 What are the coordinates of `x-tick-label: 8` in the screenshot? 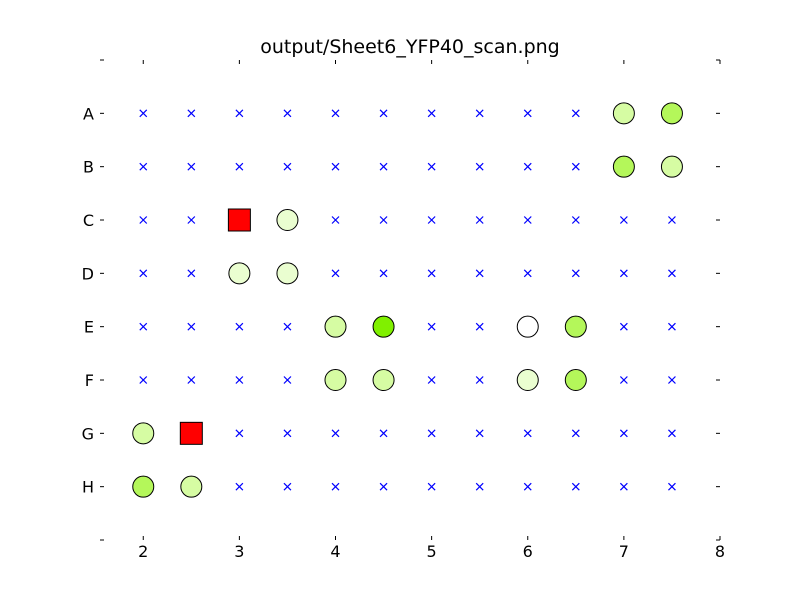 It's located at (720, 551).